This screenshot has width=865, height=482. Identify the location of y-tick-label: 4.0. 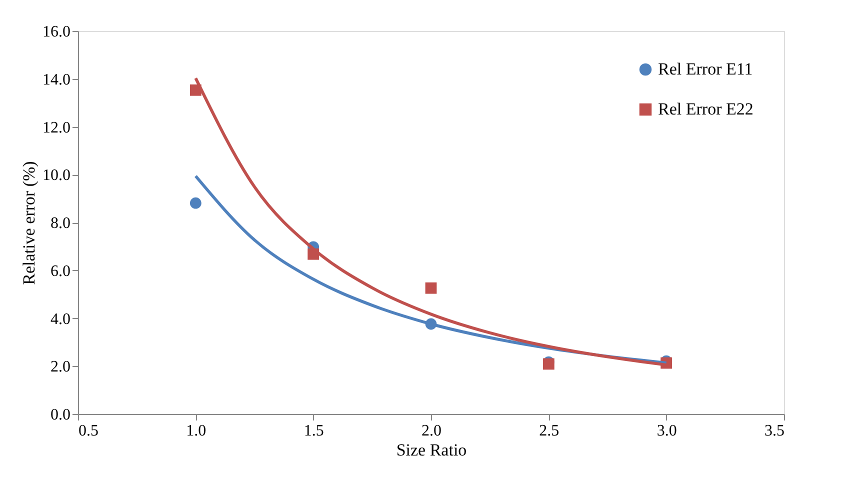
(60, 319).